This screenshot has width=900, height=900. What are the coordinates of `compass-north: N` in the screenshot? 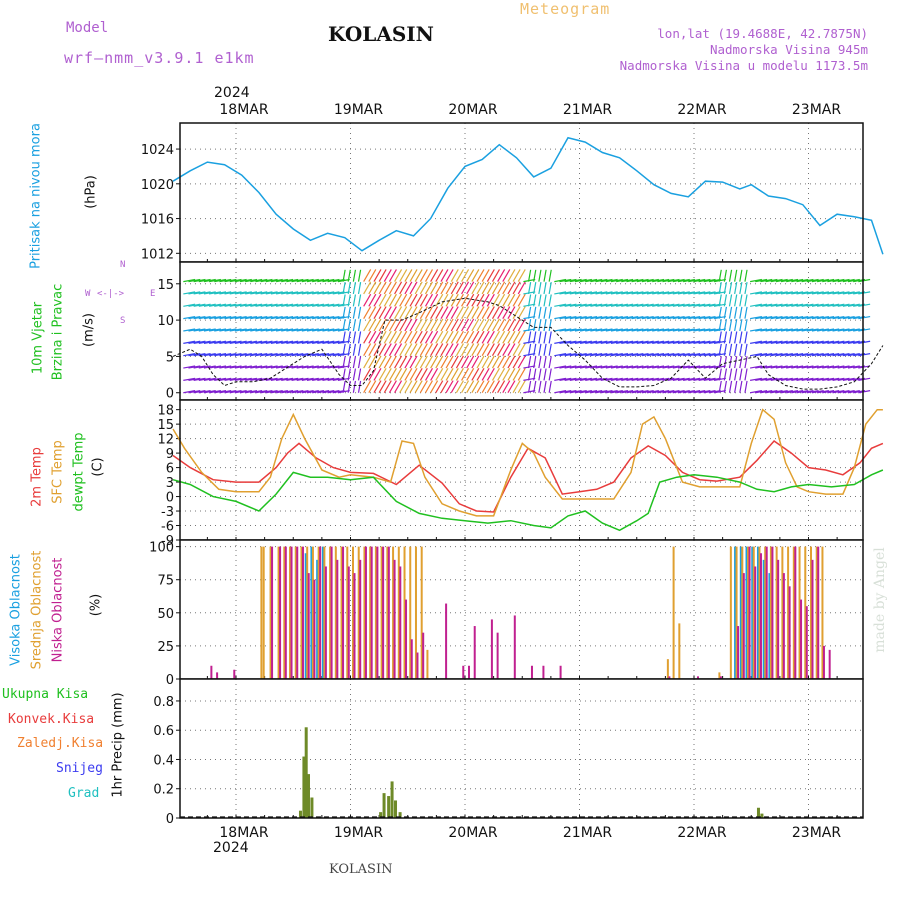 It's located at (123, 265).